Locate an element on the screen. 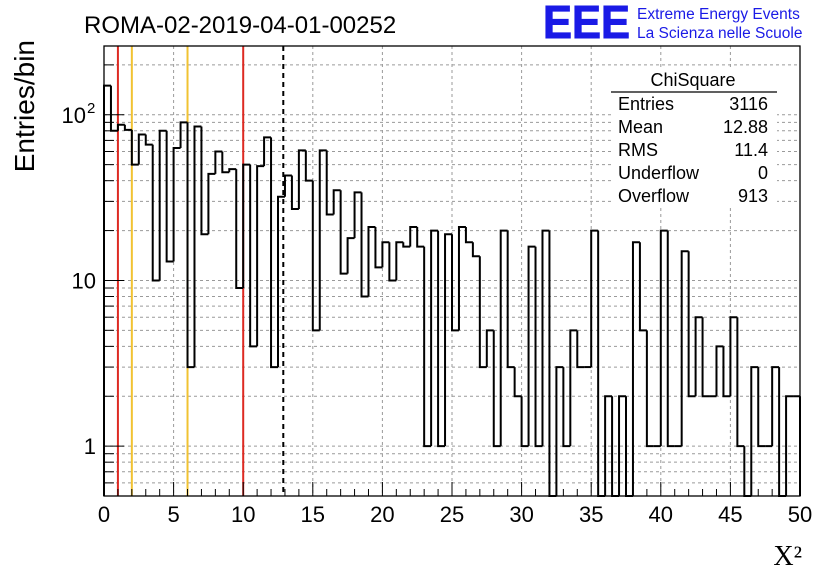  x-tick-label: 30 is located at coordinates (521, 514).